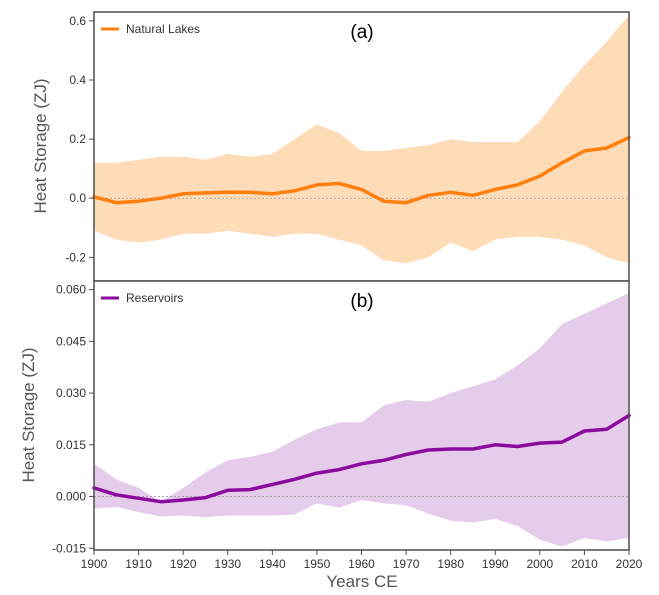  What do you see at coordinates (272, 564) in the screenshot?
I see `x-tick-label: 1940` at bounding box center [272, 564].